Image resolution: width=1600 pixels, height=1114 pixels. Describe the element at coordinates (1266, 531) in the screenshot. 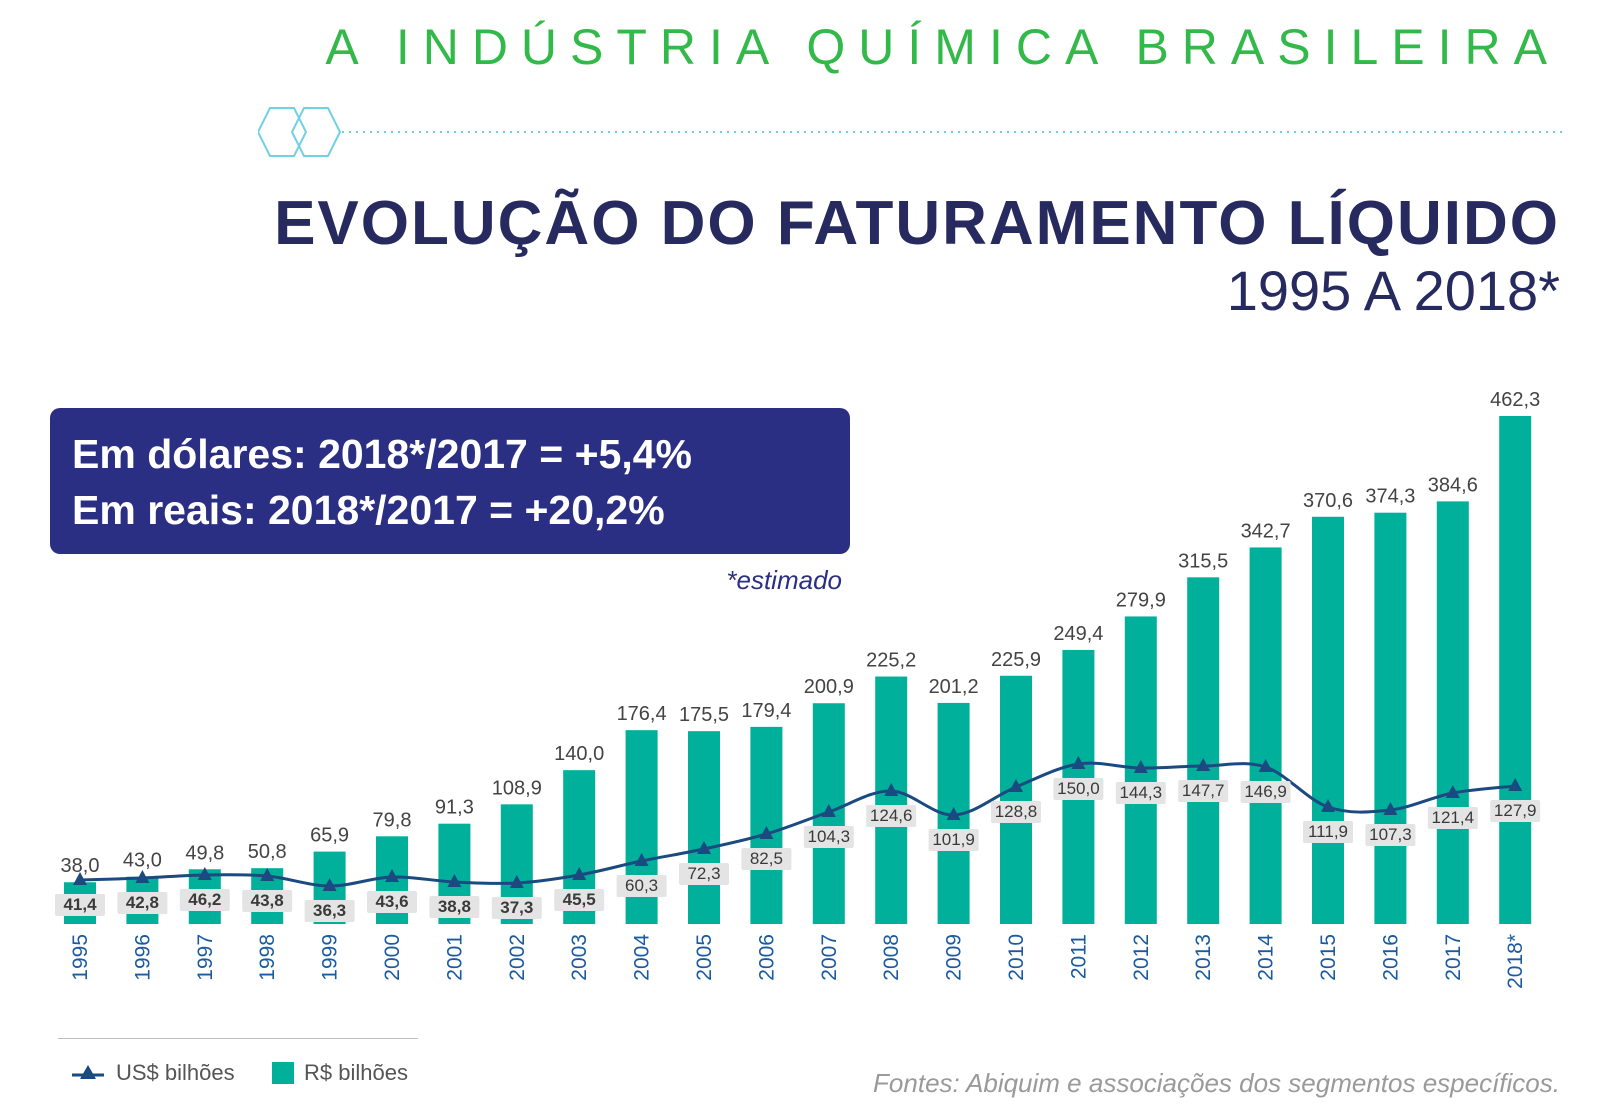

I see `bar-label-2014: 342,7` at that location.